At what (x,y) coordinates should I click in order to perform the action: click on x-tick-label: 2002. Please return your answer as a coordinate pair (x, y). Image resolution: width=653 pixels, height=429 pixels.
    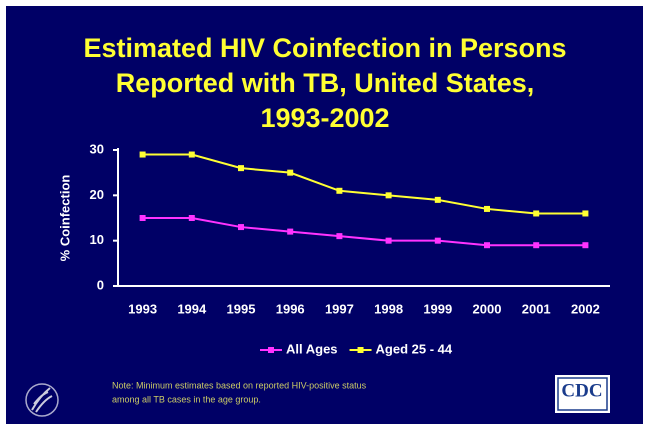
    Looking at the image, I should click on (585, 308).